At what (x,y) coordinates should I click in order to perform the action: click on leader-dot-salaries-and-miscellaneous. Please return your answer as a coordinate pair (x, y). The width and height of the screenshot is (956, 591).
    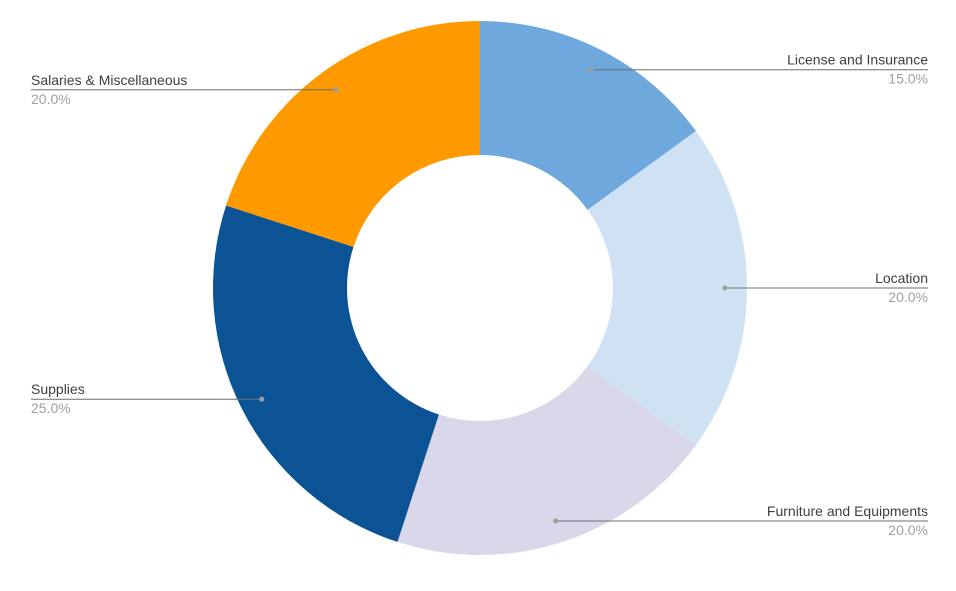
    Looking at the image, I should click on (336, 90).